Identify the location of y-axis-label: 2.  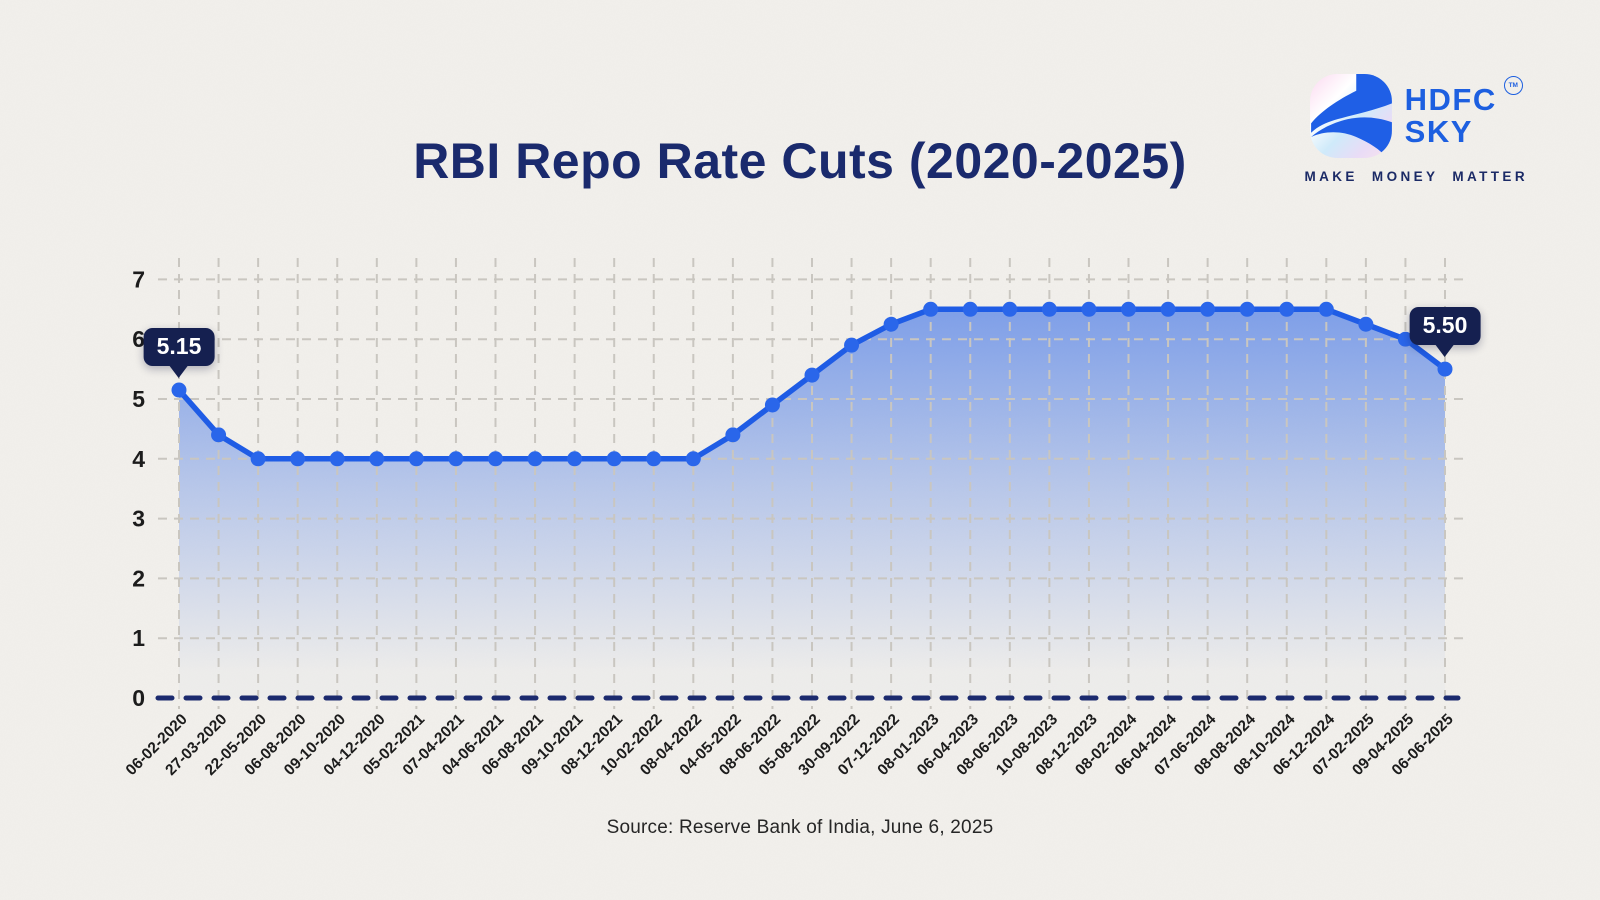
(138, 578).